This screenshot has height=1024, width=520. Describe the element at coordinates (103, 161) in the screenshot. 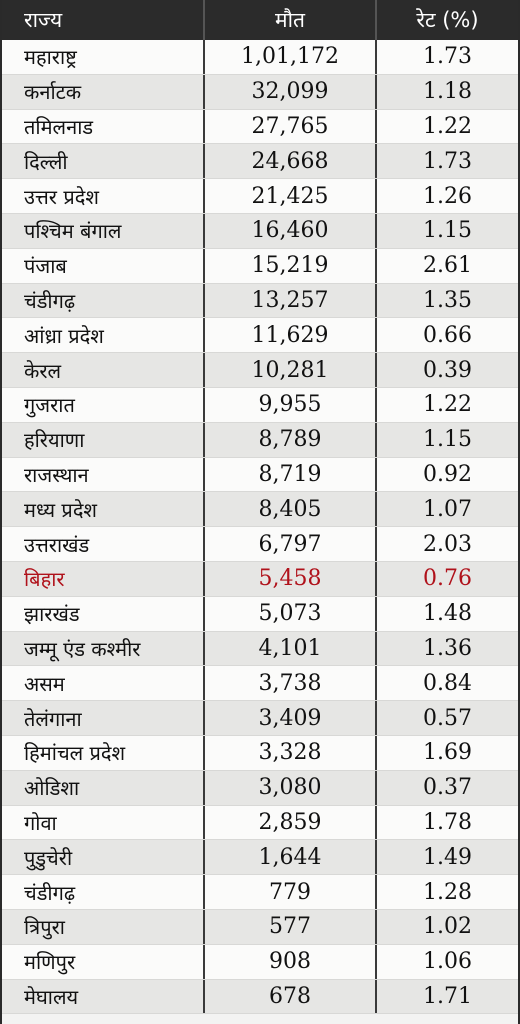

I see `state-cell: दिल्ली` at that location.